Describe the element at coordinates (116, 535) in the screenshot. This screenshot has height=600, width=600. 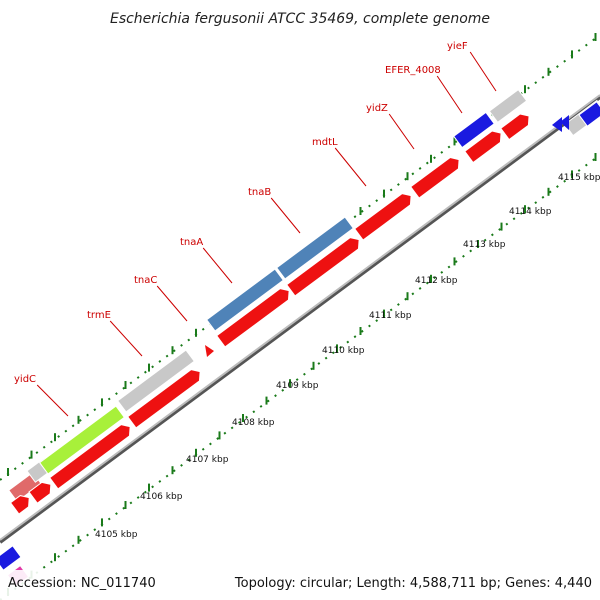
I see `ruler-label: 4105 kbp` at that location.